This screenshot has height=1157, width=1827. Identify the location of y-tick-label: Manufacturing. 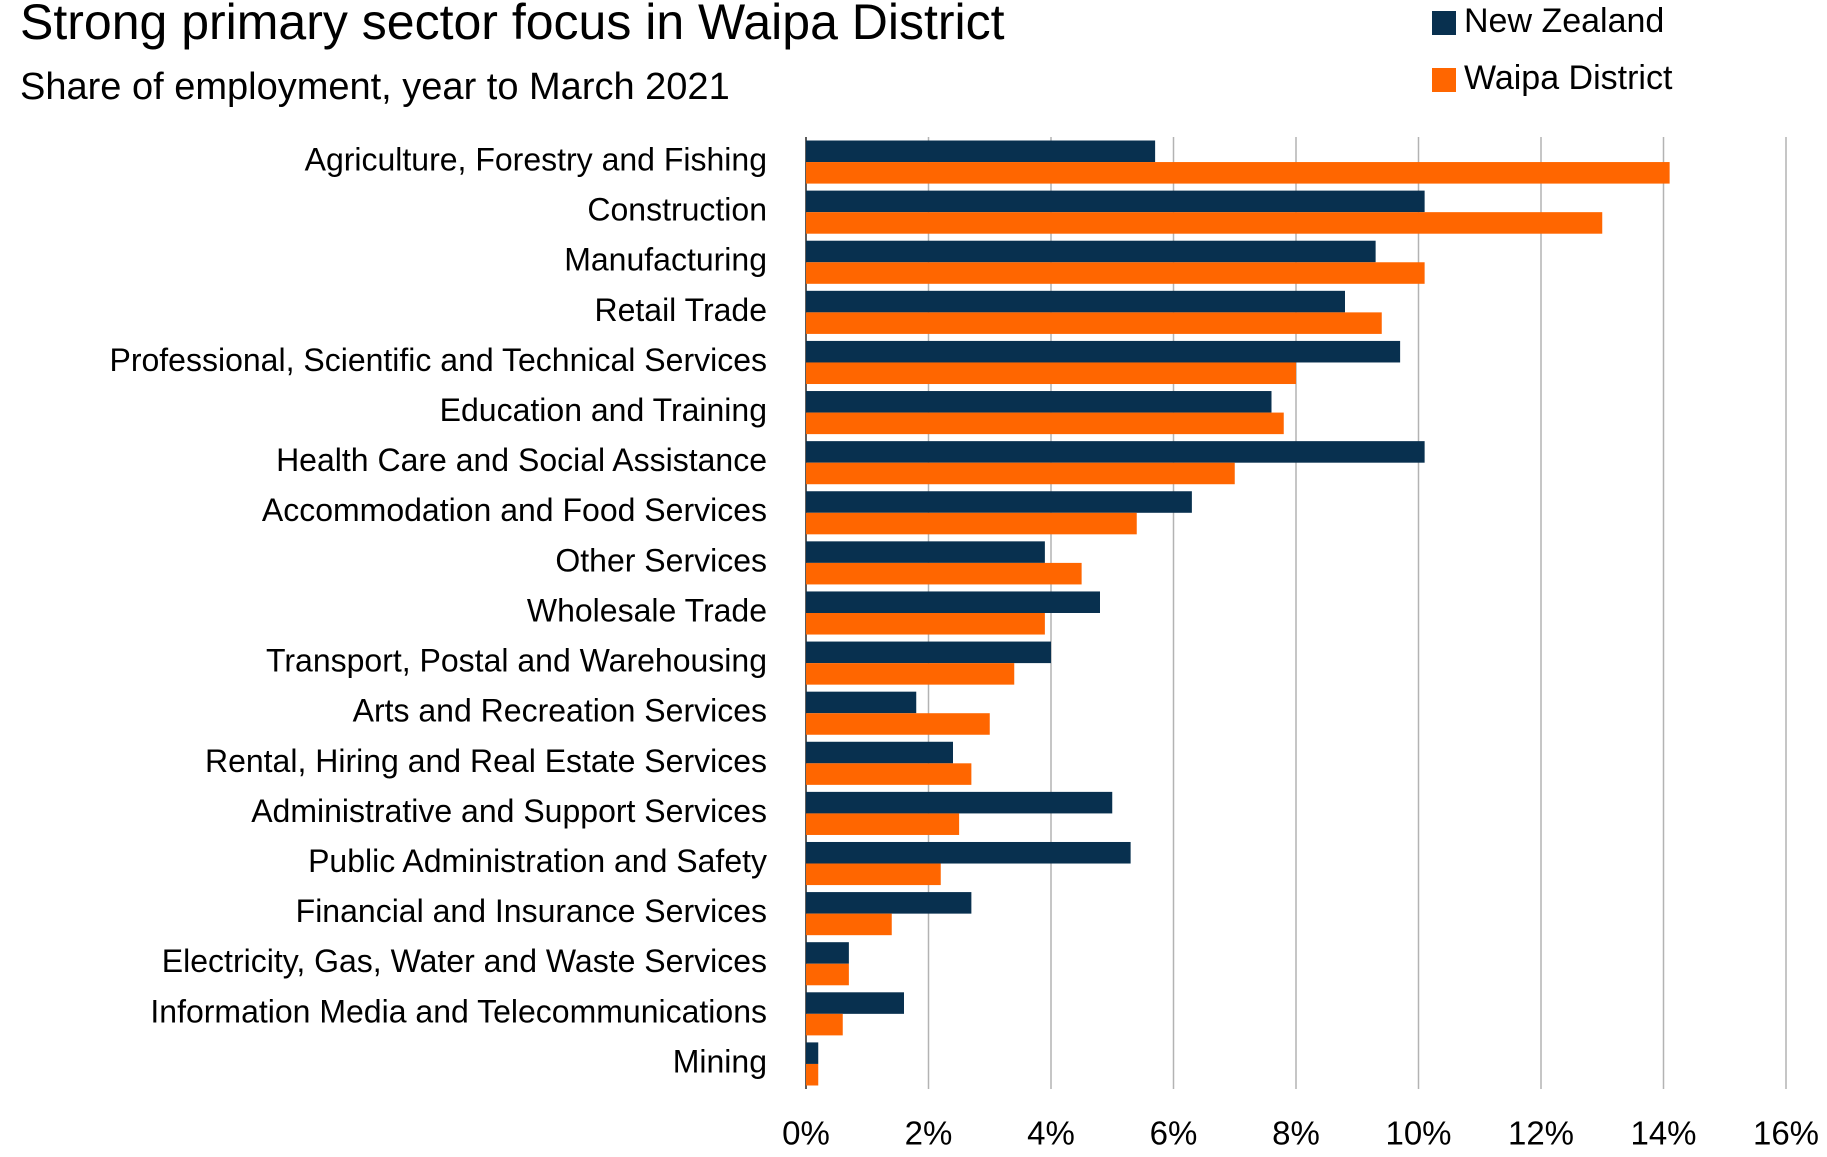
(665, 260).